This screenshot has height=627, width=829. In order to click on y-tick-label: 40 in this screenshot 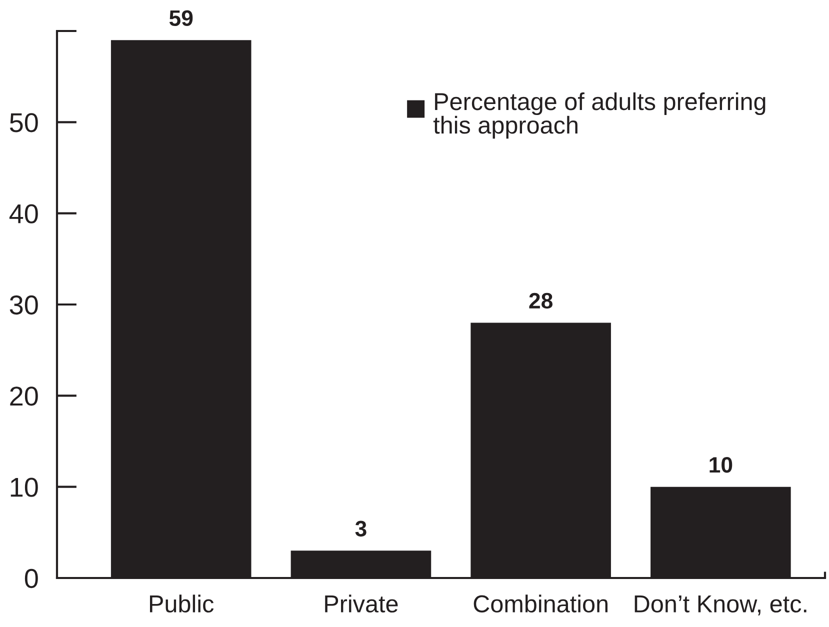, I will do `click(23, 214)`.